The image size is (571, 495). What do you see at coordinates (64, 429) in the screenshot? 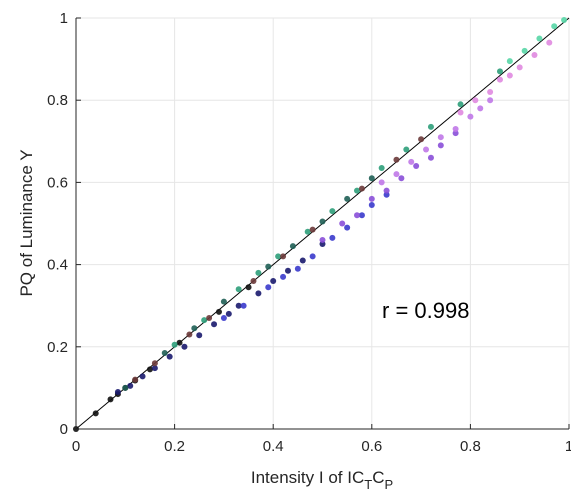
I see `y-tick-label: 0` at bounding box center [64, 429].